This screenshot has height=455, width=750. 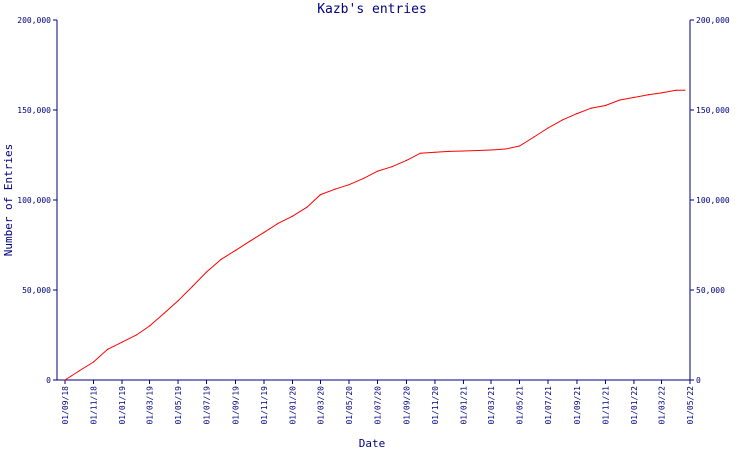 What do you see at coordinates (372, 9) in the screenshot?
I see `chart-title: Kazb's entries` at bounding box center [372, 9].